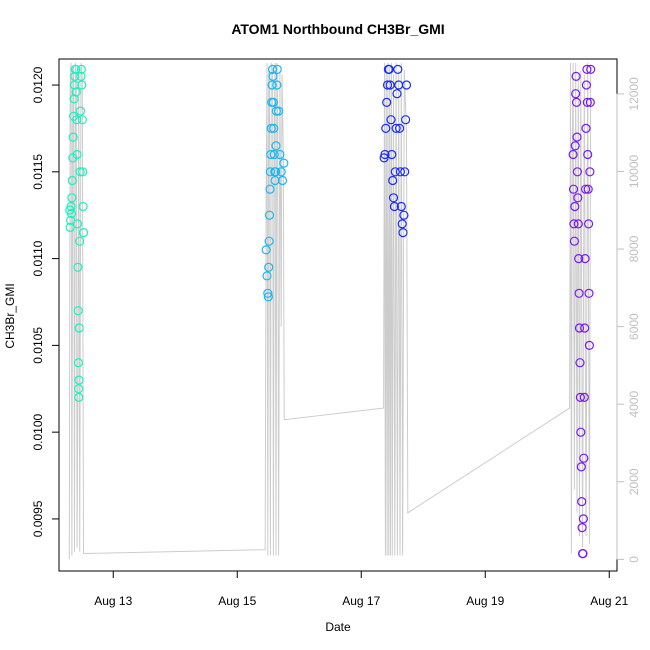  What do you see at coordinates (634, 404) in the screenshot?
I see `y2-tick-label: 4000` at bounding box center [634, 404].